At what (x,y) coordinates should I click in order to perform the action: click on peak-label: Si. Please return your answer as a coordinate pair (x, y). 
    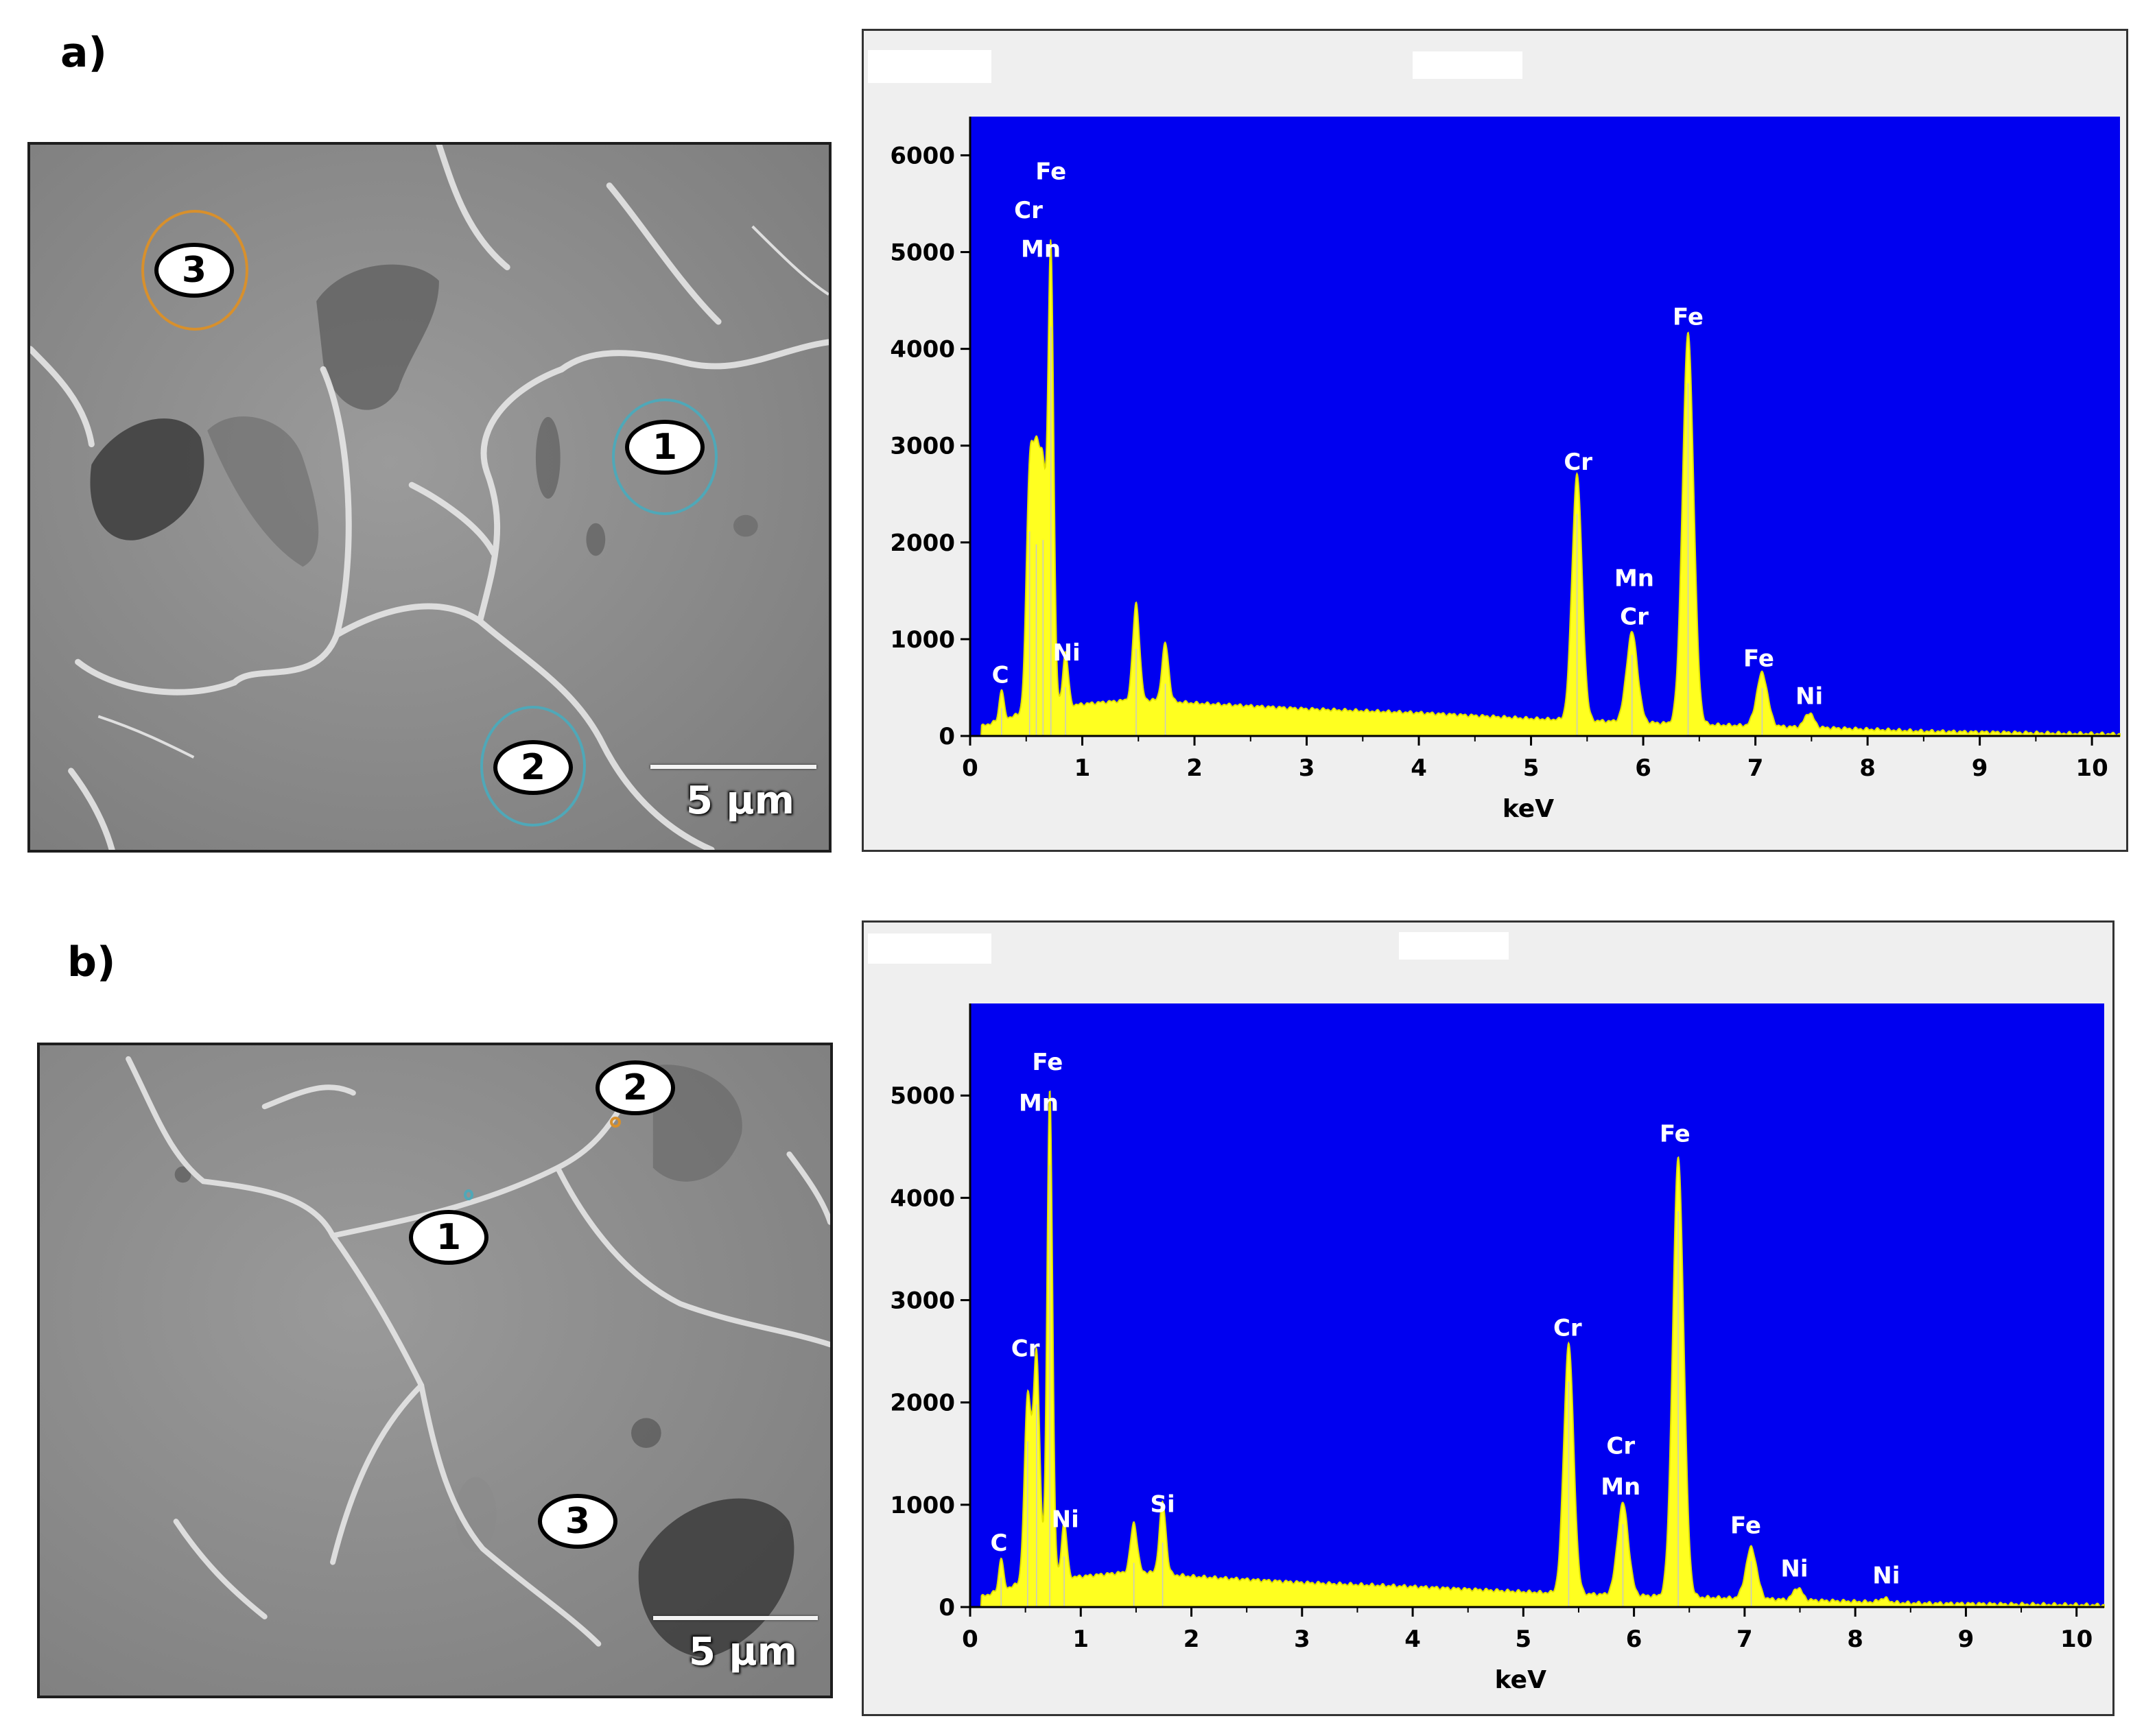
    Looking at the image, I should click on (1163, 1504).